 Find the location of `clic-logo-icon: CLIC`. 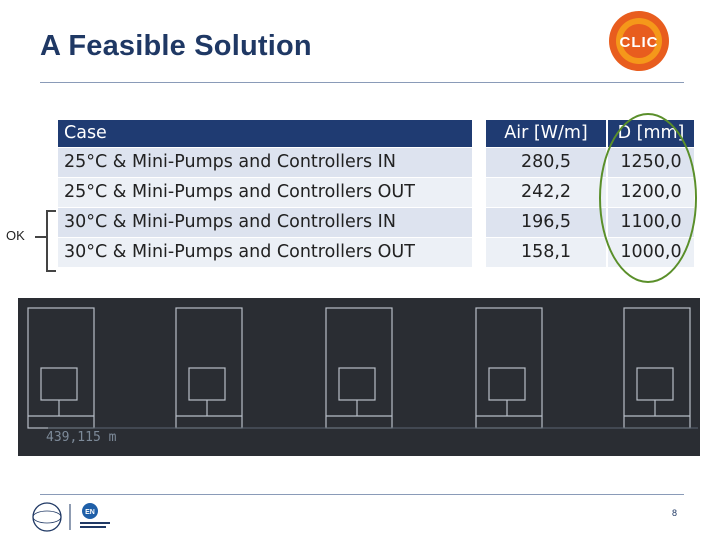

clic-logo-icon: CLIC is located at coordinates (639, 41).